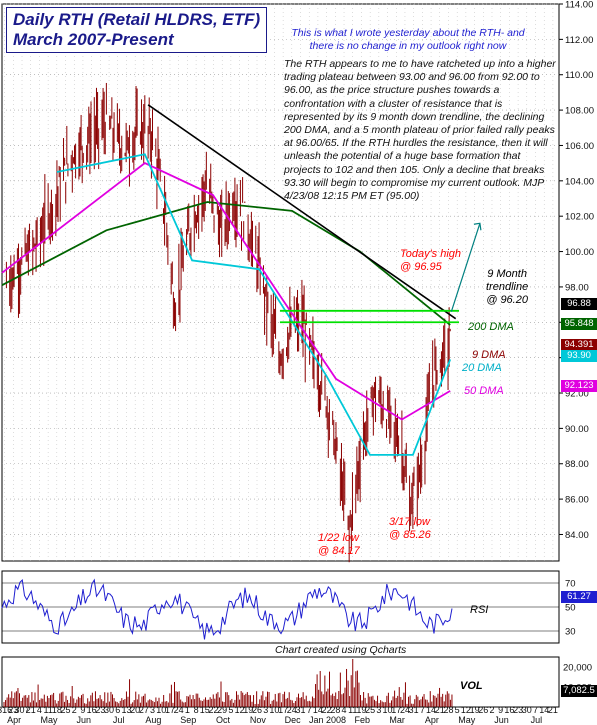 The height and width of the screenshot is (725, 597). What do you see at coordinates (577, 668) in the screenshot?
I see `vol-tick-label: 20,000` at bounding box center [577, 668].